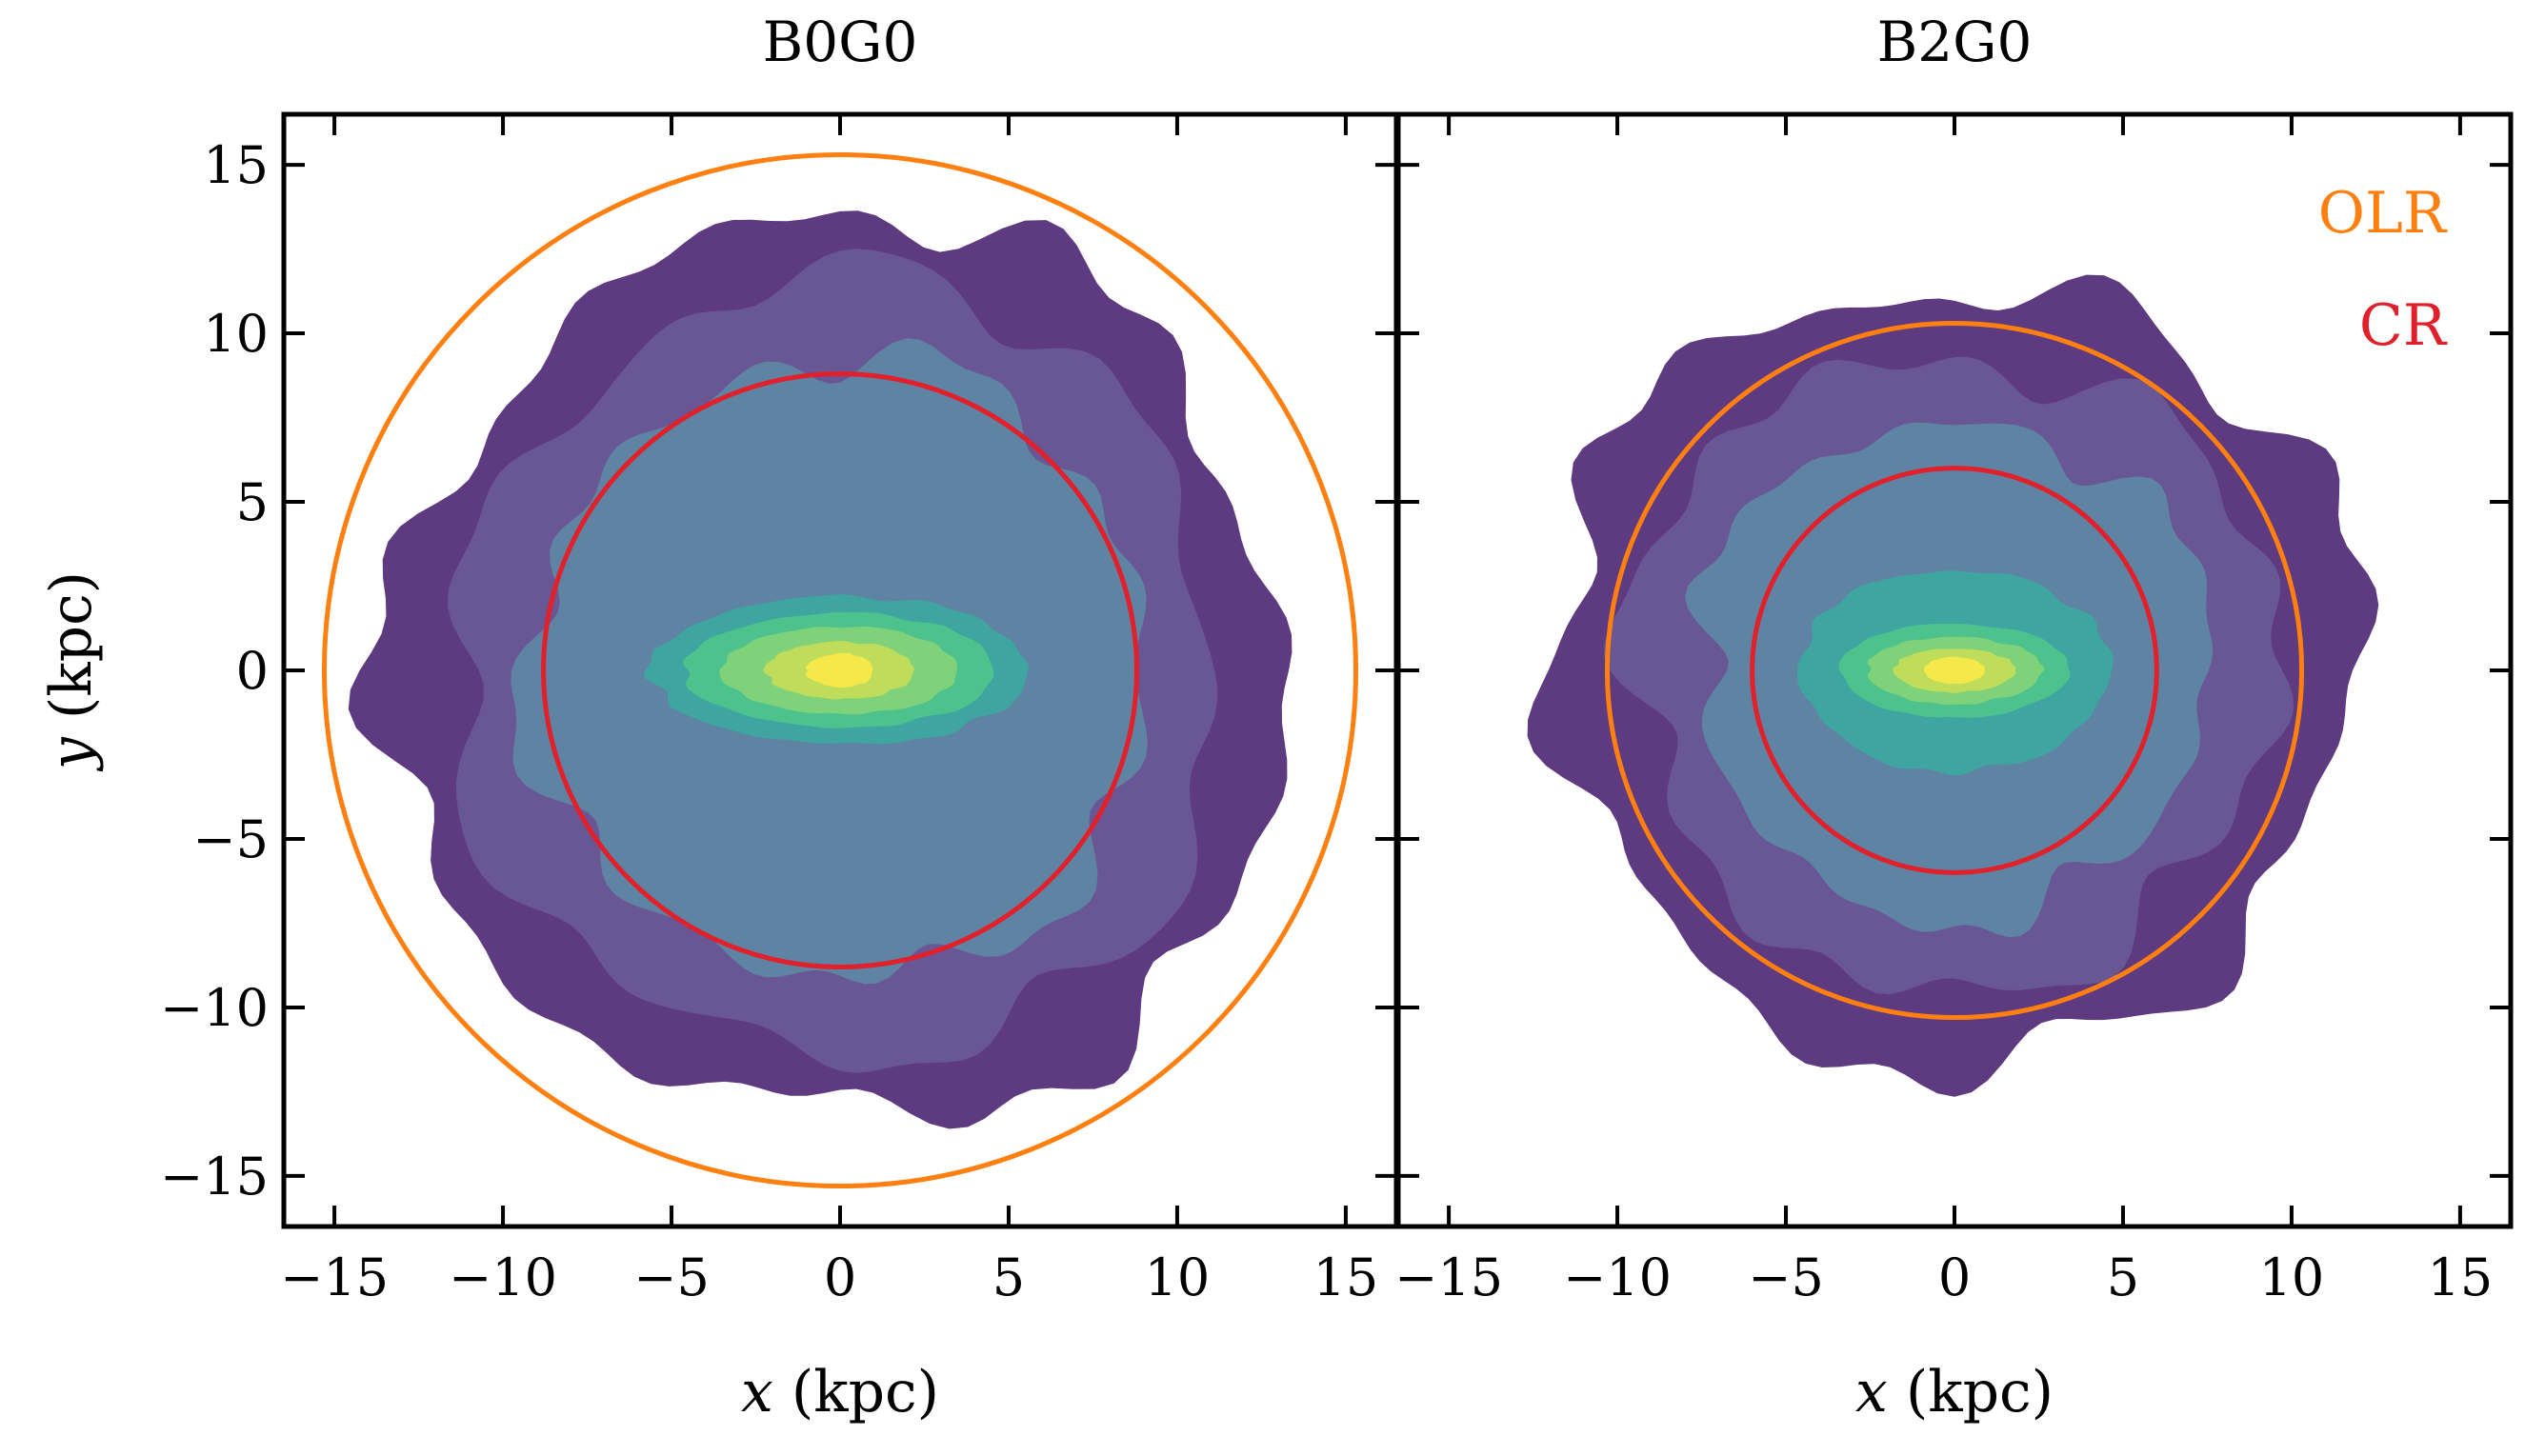 The image size is (2545, 1456). I want to click on y-axis-label: y (kpc), so click(71, 672).